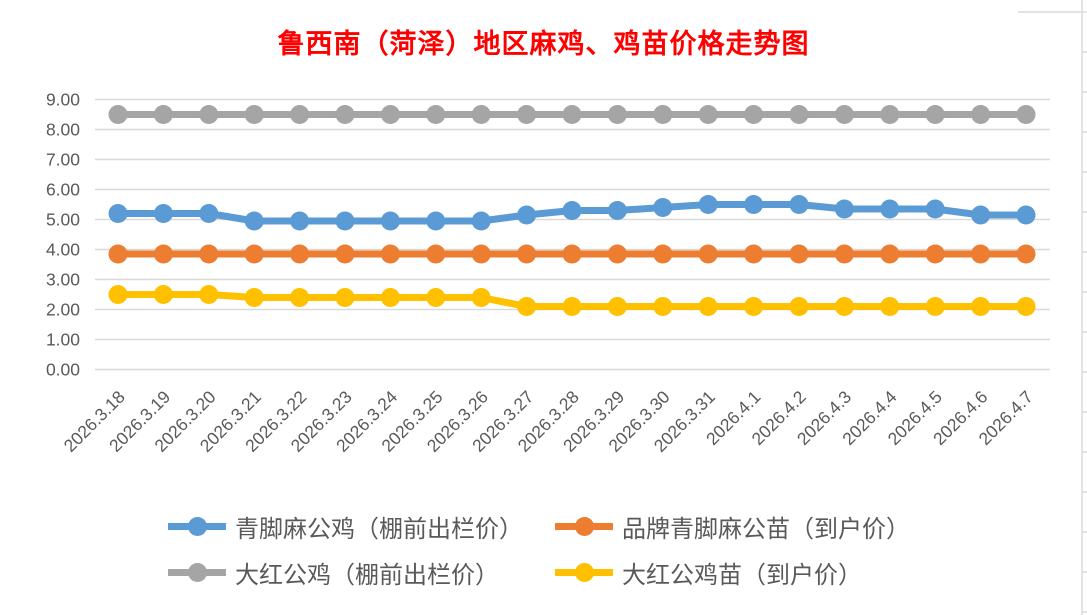  I want to click on y-axis-label: 4.00, so click(63, 250).